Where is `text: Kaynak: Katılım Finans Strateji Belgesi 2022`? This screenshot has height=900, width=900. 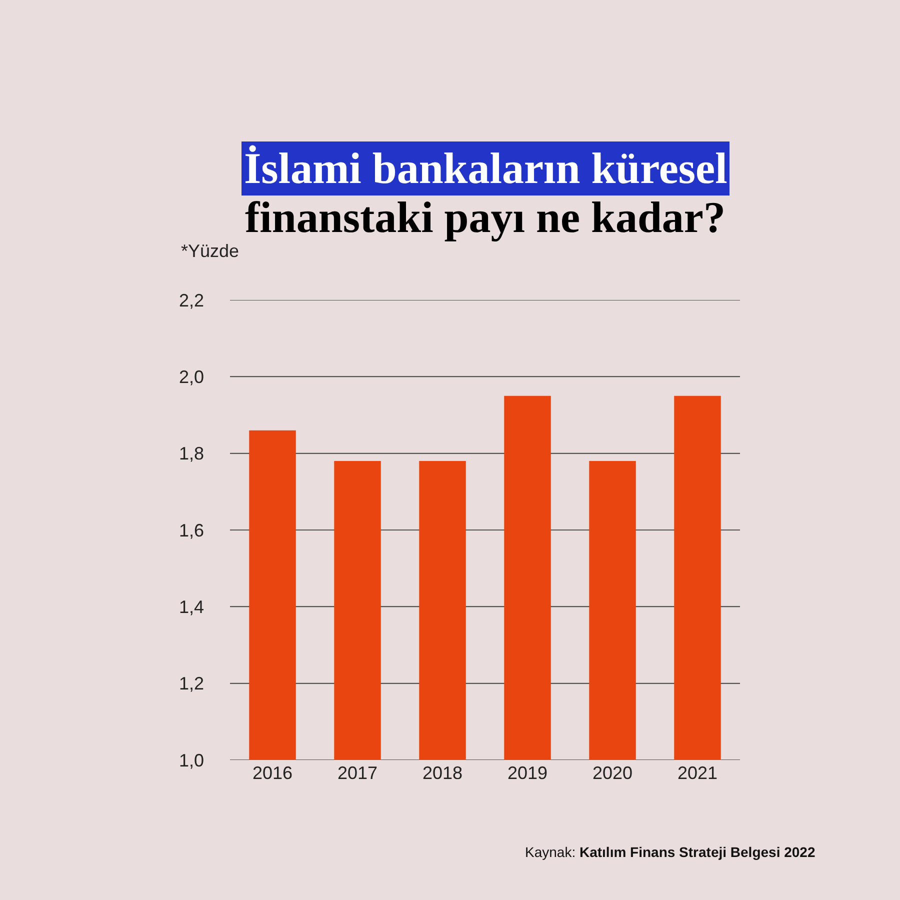
text: Kaynak: Katılım Finans Strateji Belgesi 2022 is located at coordinates (670, 852).